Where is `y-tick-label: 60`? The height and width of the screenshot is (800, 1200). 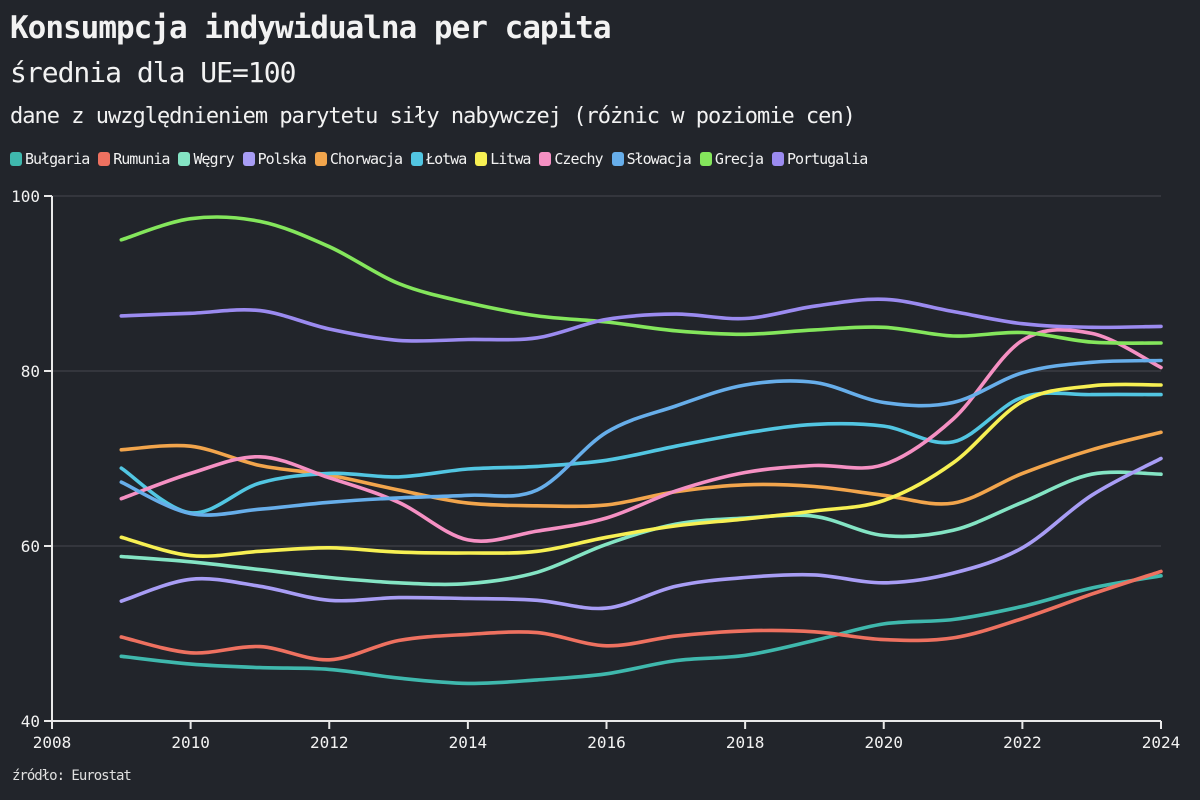 y-tick-label: 60 is located at coordinates (30, 546).